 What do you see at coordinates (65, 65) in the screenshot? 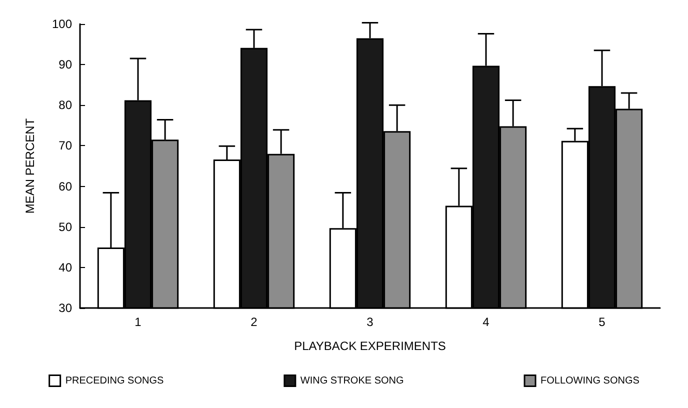
I see `y-tick-label: 90` at bounding box center [65, 65].